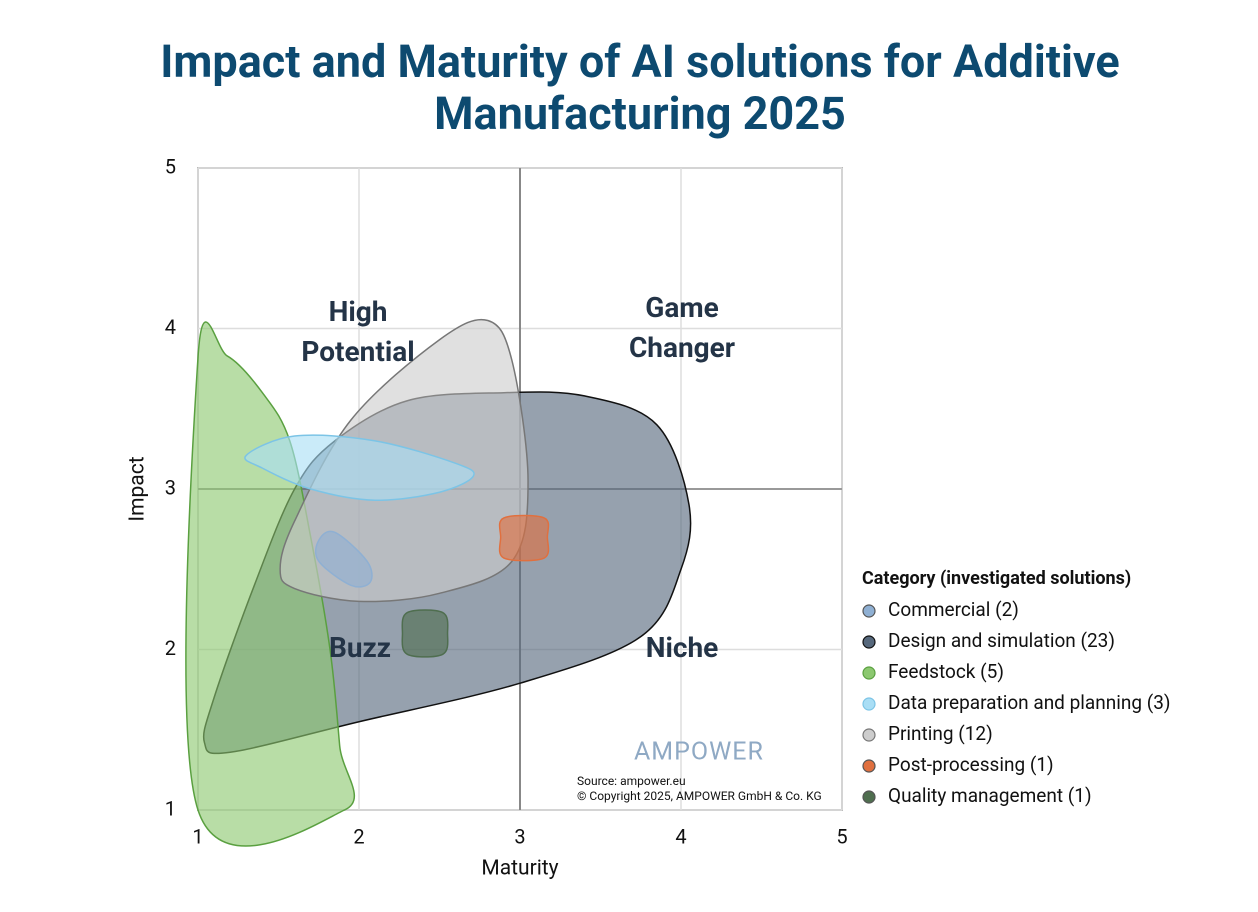 Image resolution: width=1258 pixels, height=912 pixels. I want to click on legend-label: Printing (12), so click(940, 733).